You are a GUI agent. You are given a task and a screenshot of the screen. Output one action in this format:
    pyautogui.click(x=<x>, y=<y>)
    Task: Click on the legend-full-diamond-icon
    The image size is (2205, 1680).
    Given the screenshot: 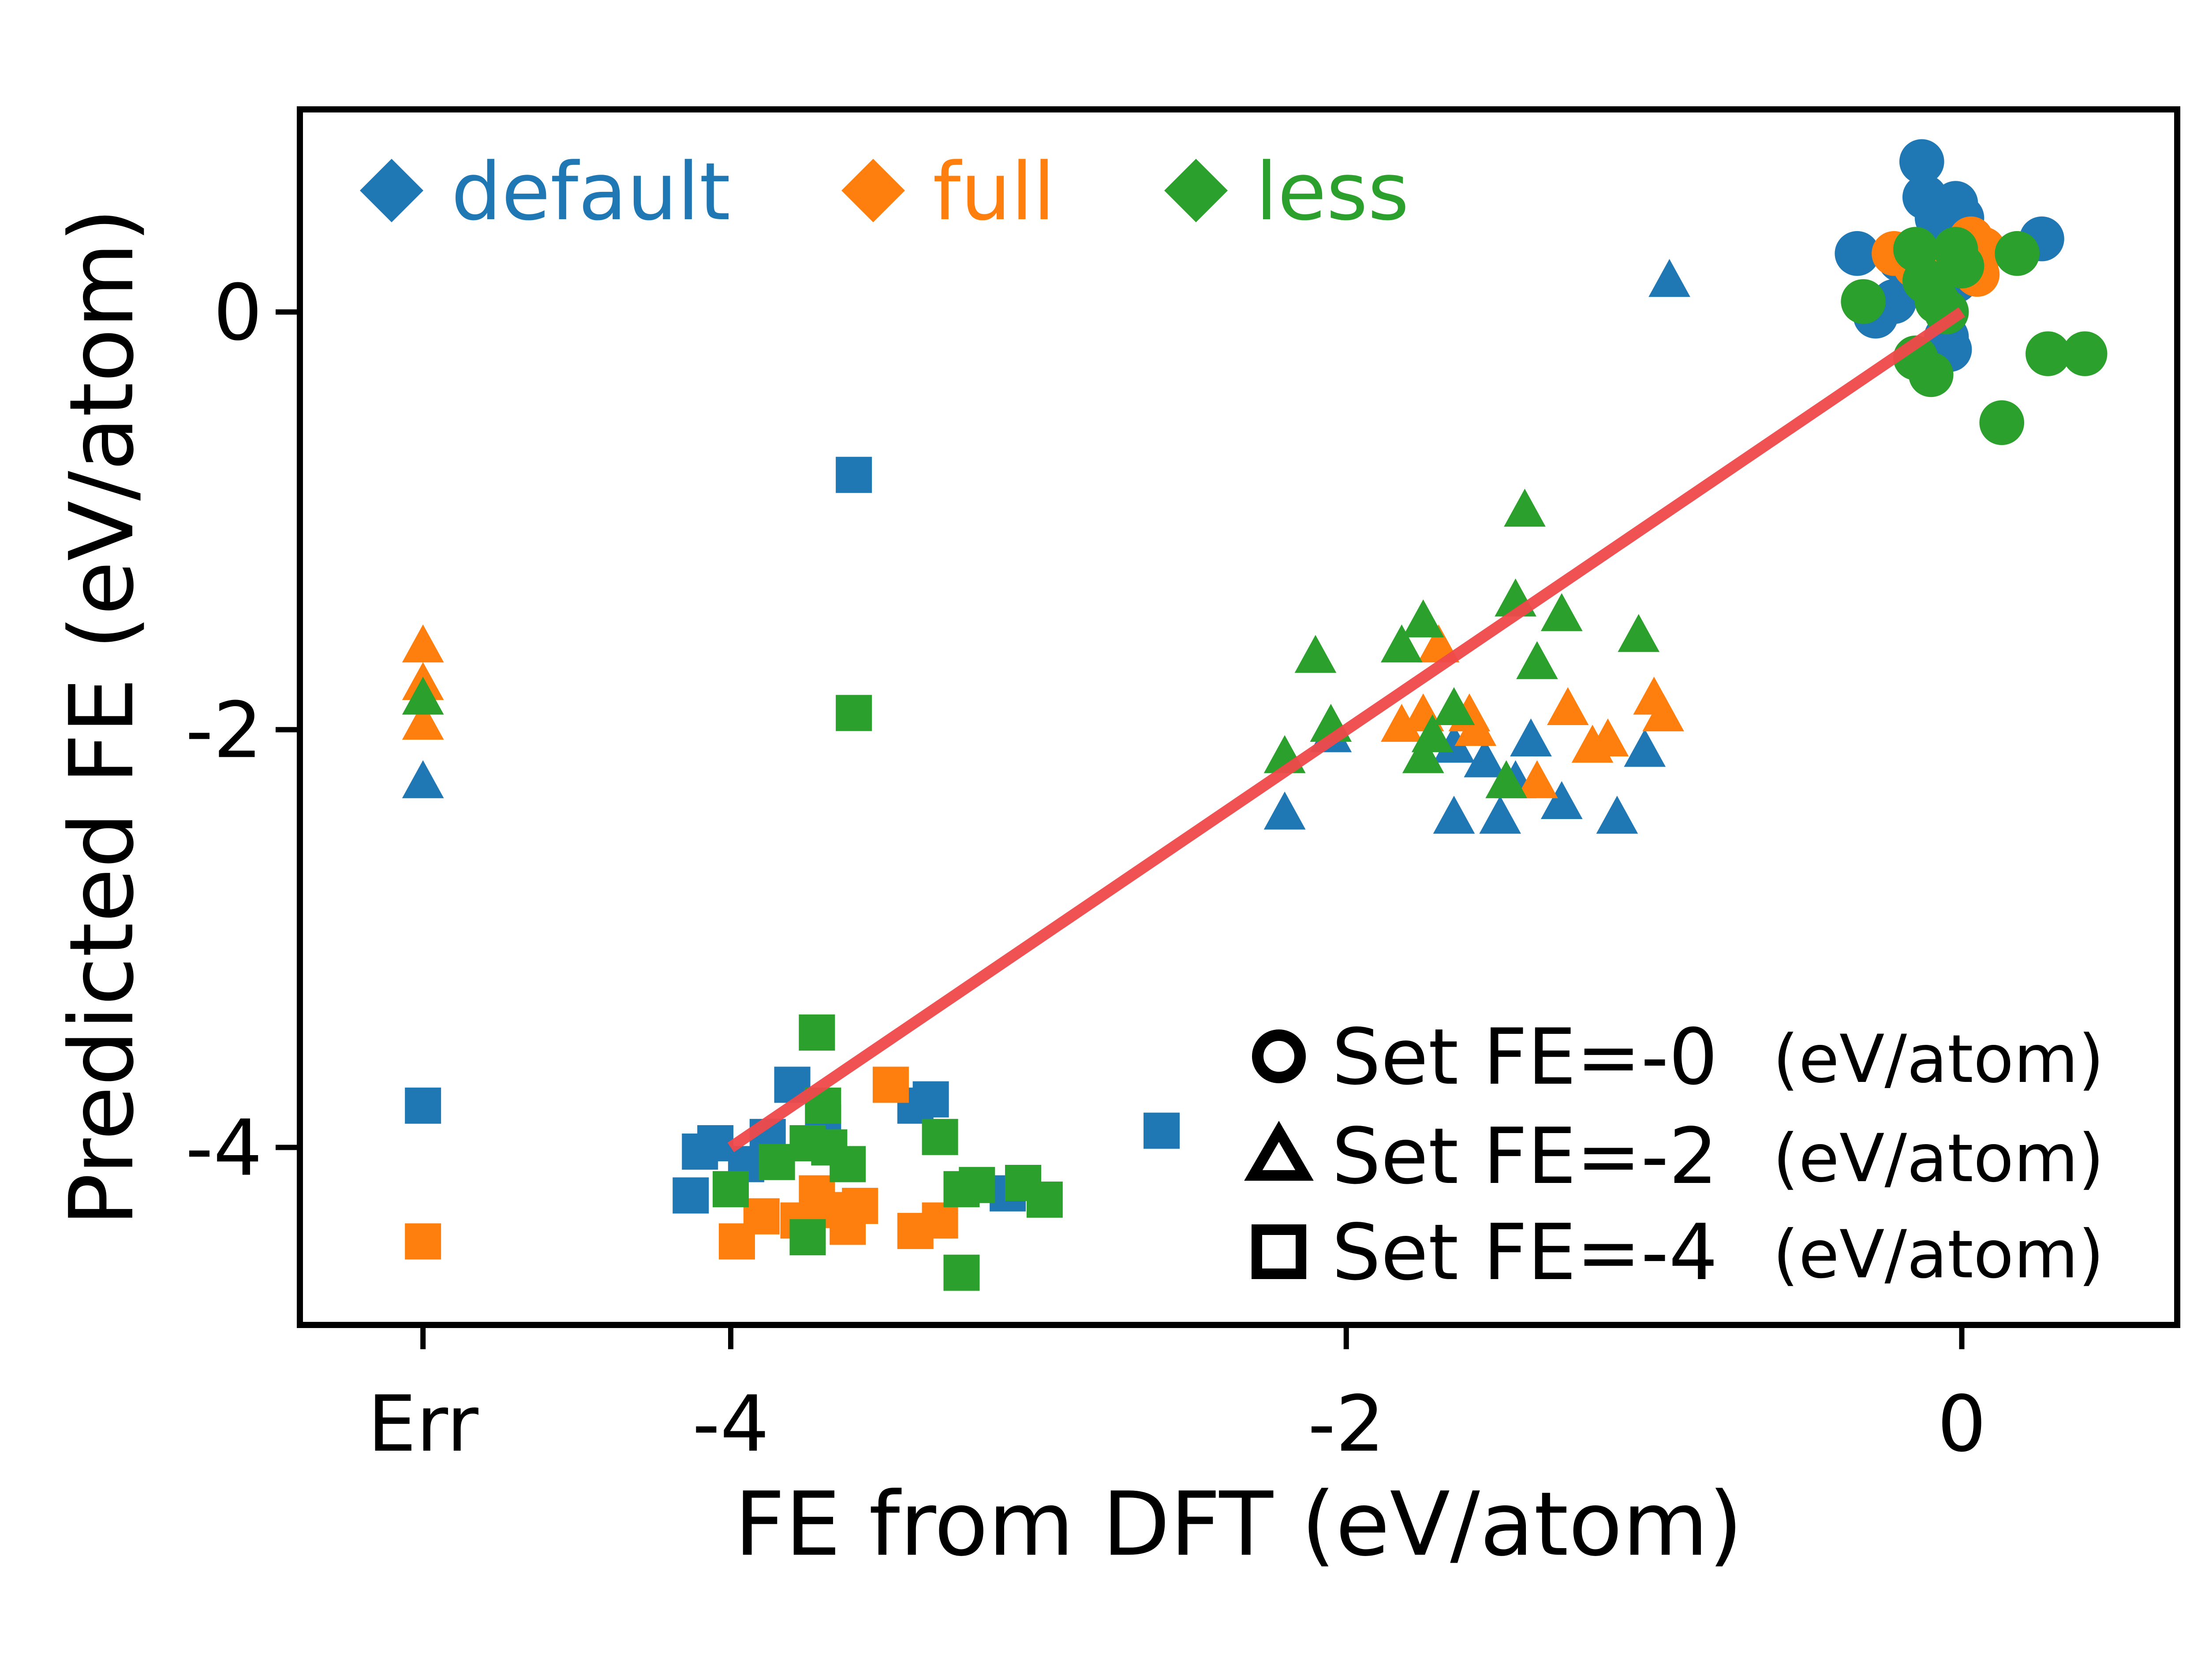 What is the action you would take?
    pyautogui.click(x=873, y=190)
    